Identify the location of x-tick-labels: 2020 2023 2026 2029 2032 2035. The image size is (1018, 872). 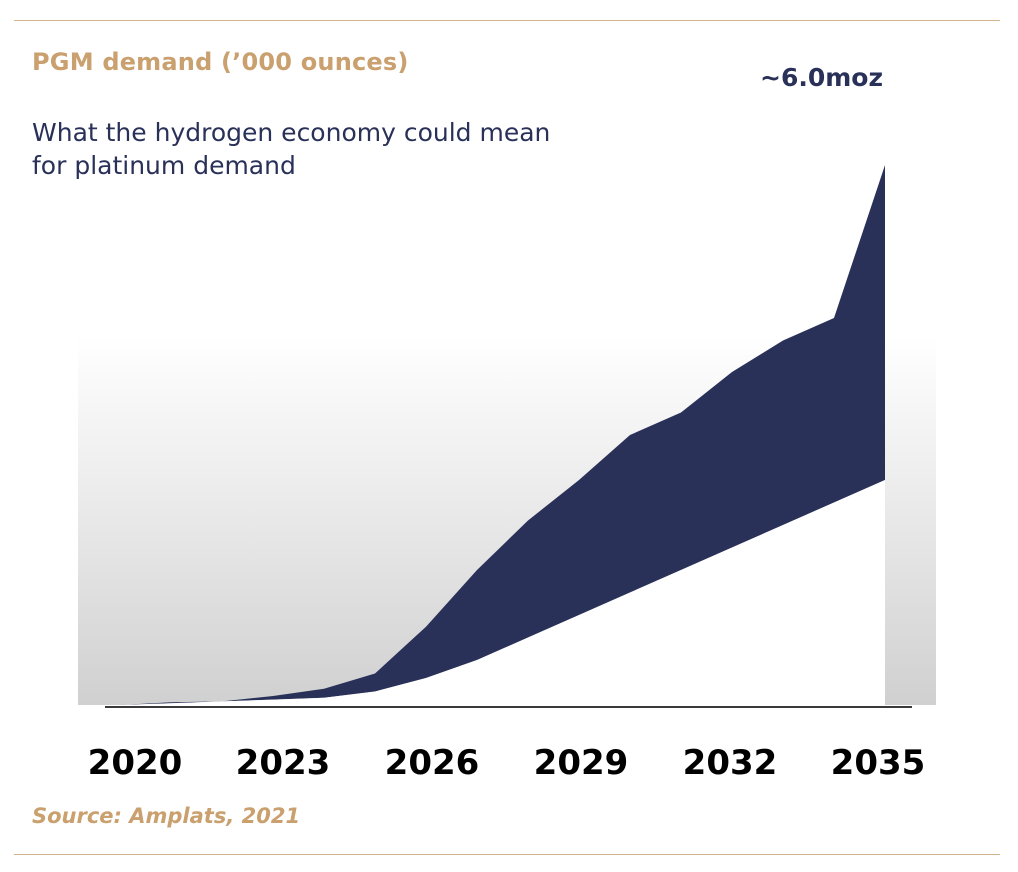
(507, 763).